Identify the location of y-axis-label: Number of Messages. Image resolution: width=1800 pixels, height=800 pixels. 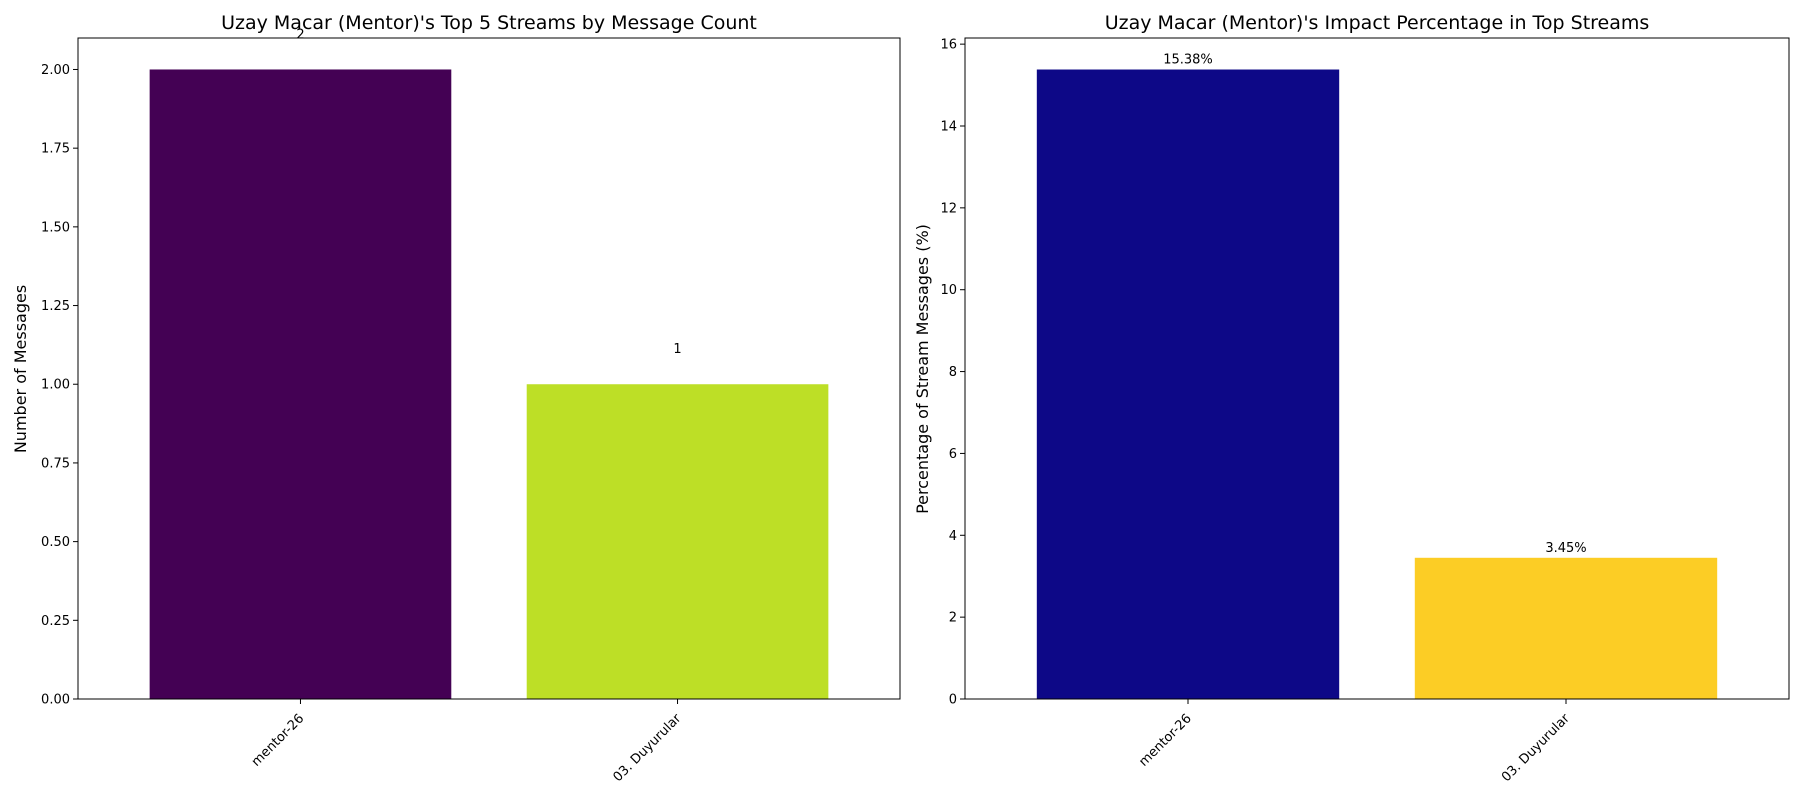
(20, 369).